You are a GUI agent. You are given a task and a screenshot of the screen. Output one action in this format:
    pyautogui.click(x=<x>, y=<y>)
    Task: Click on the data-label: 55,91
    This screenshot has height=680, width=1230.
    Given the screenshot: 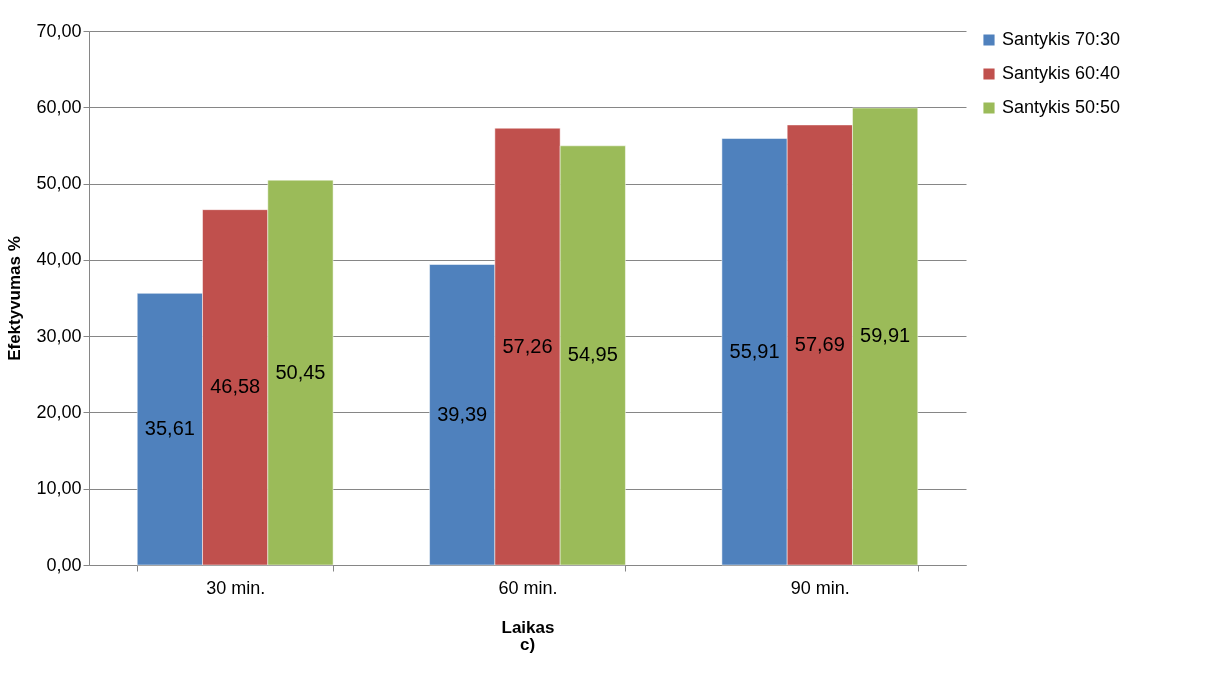 What is the action you would take?
    pyautogui.click(x=754, y=350)
    